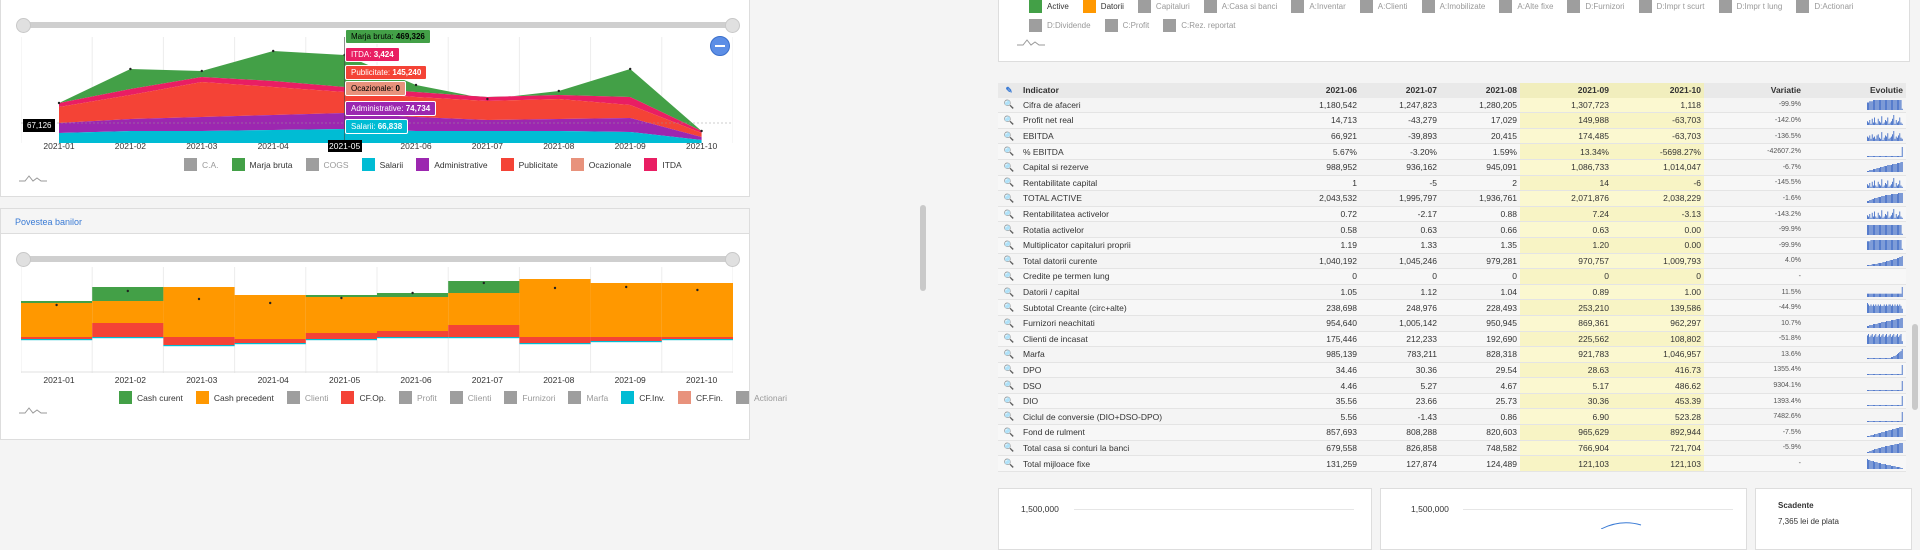 This screenshot has width=1920, height=550. What do you see at coordinates (452, 164) in the screenshot?
I see `legend-item: Administrative` at bounding box center [452, 164].